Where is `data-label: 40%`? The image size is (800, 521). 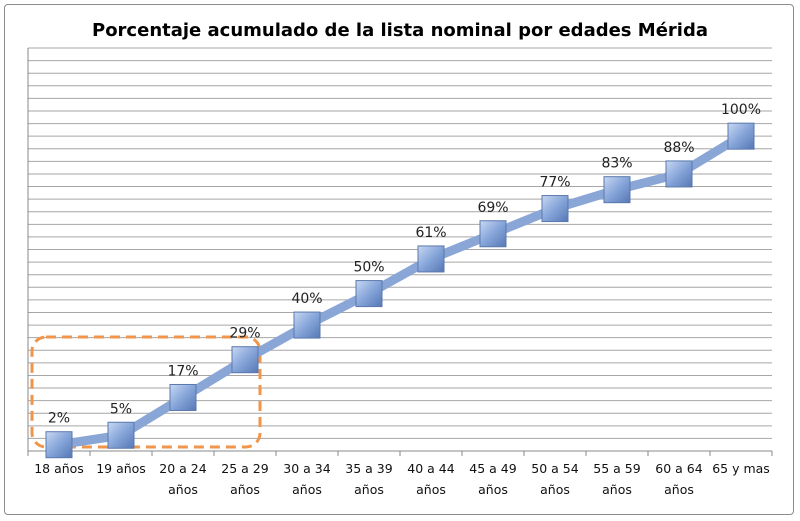
data-label: 40% is located at coordinates (306, 299).